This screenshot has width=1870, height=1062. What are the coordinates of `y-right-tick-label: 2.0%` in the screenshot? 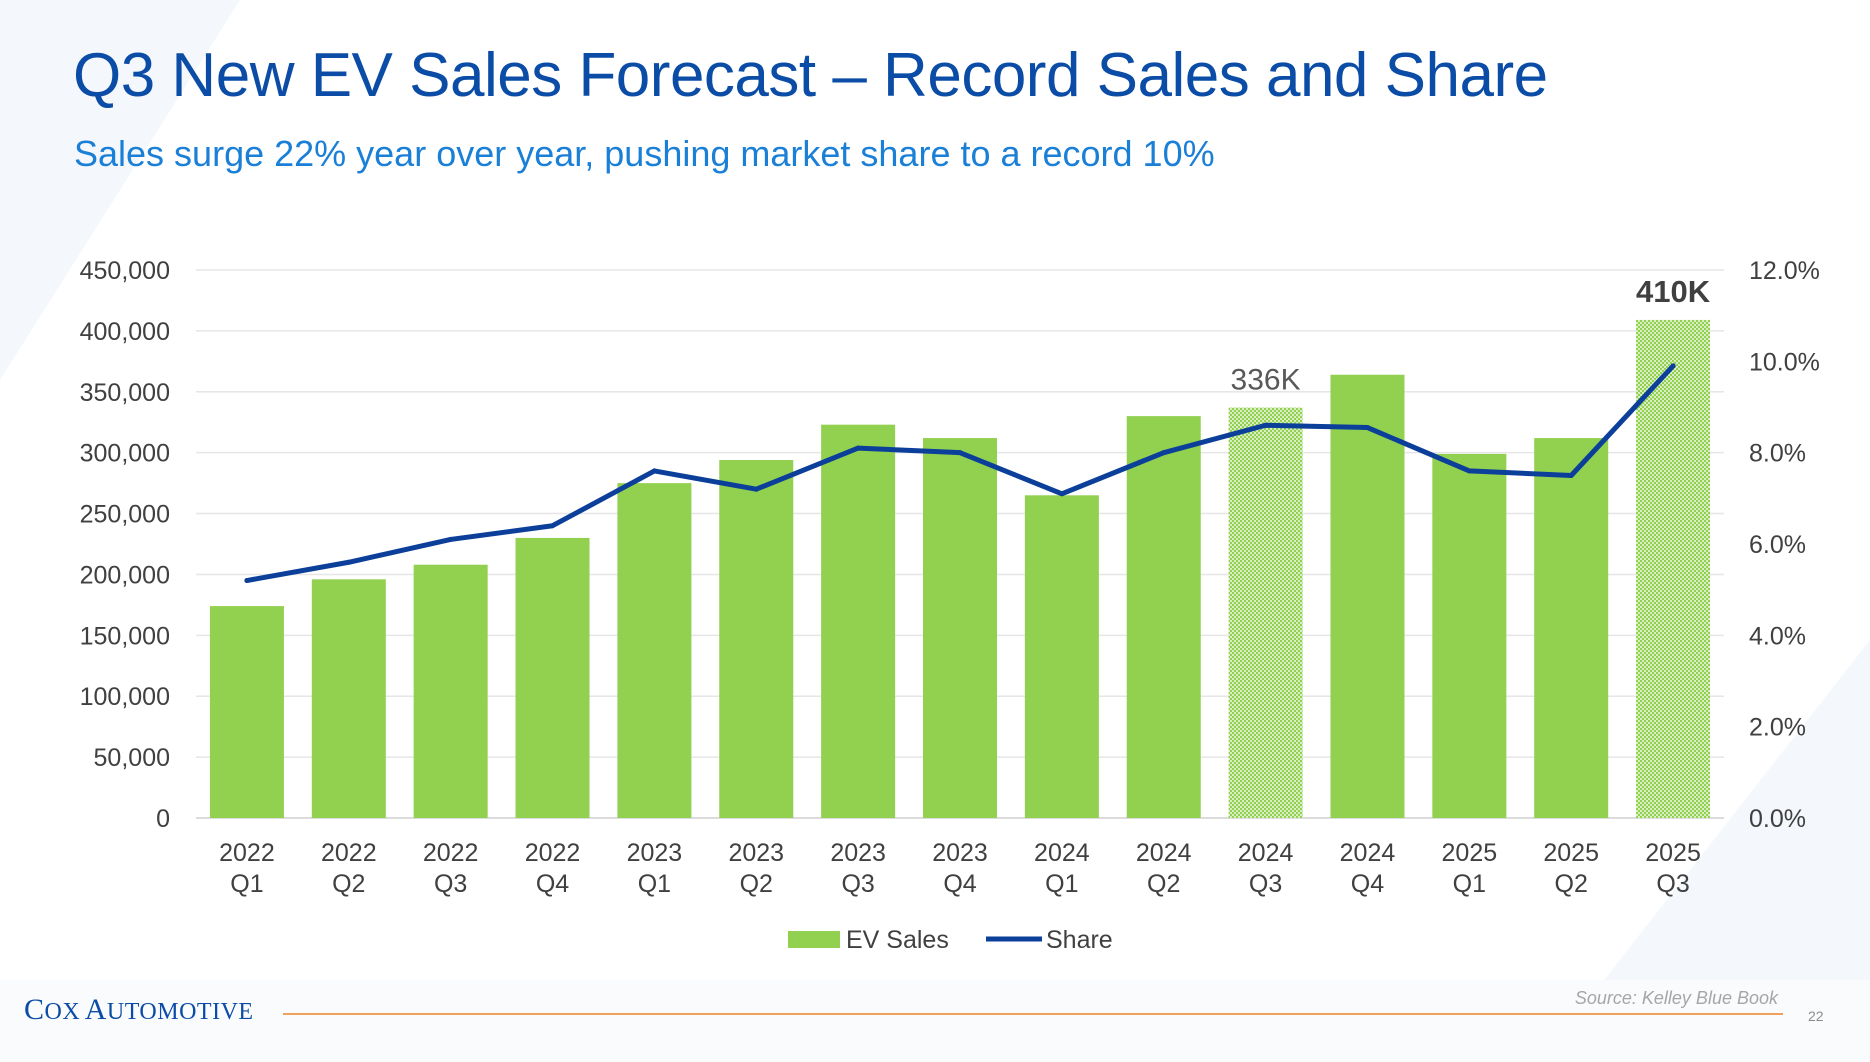 It's located at (1777, 728).